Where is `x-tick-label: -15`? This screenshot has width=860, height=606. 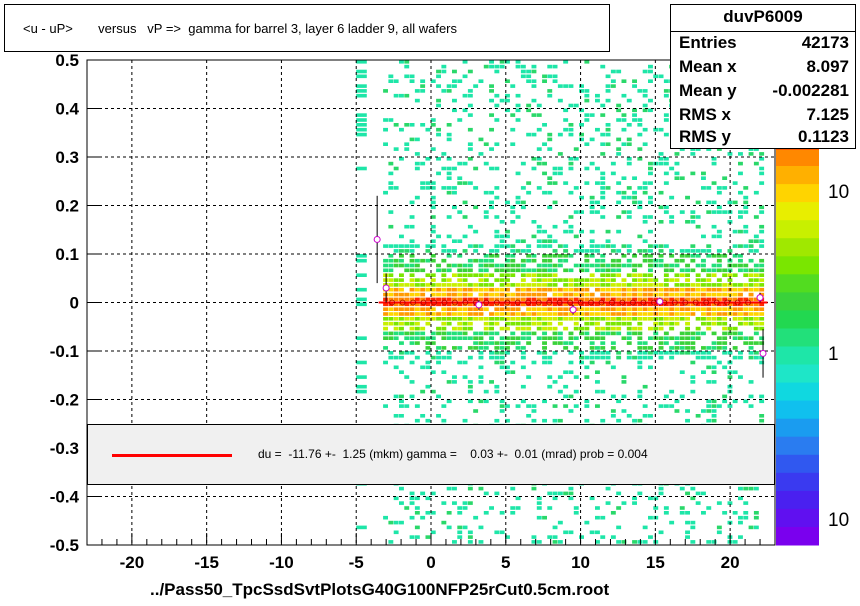 x-tick-label: -15 is located at coordinates (206, 562).